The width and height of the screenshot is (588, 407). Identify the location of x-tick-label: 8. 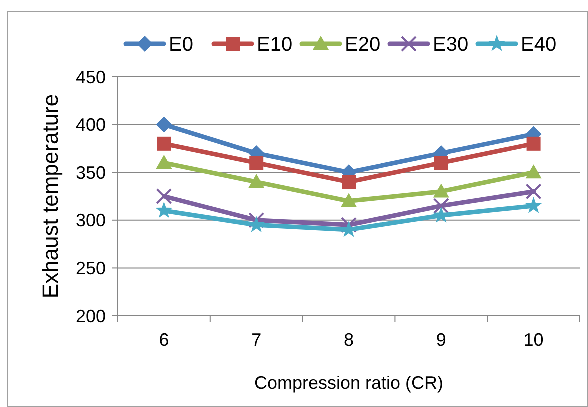
(349, 340).